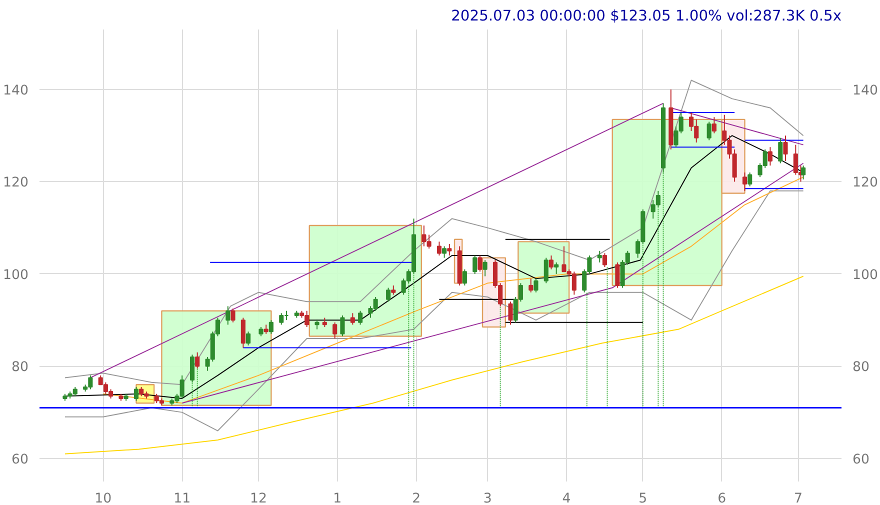 This screenshot has width=880, height=505. What do you see at coordinates (865, 90) in the screenshot?
I see `y2-tick-label: 140` at bounding box center [865, 90].